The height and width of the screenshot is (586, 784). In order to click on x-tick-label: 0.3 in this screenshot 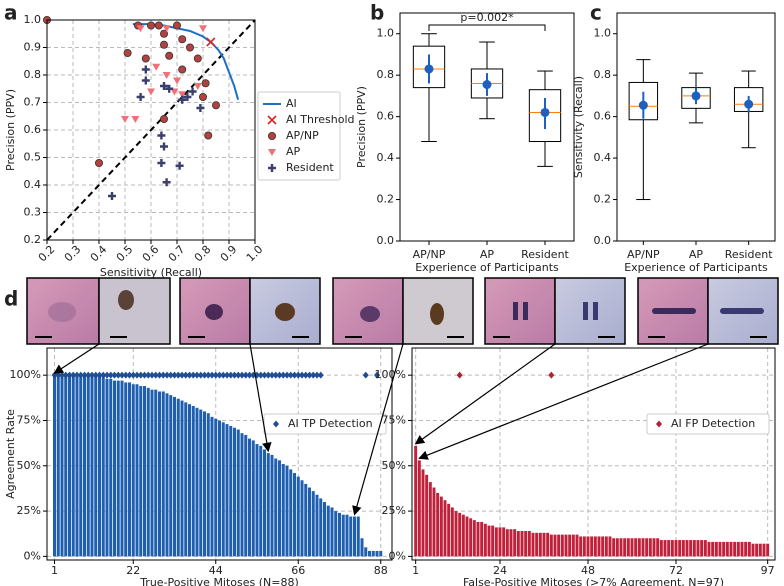, I will do `click(73, 254)`.